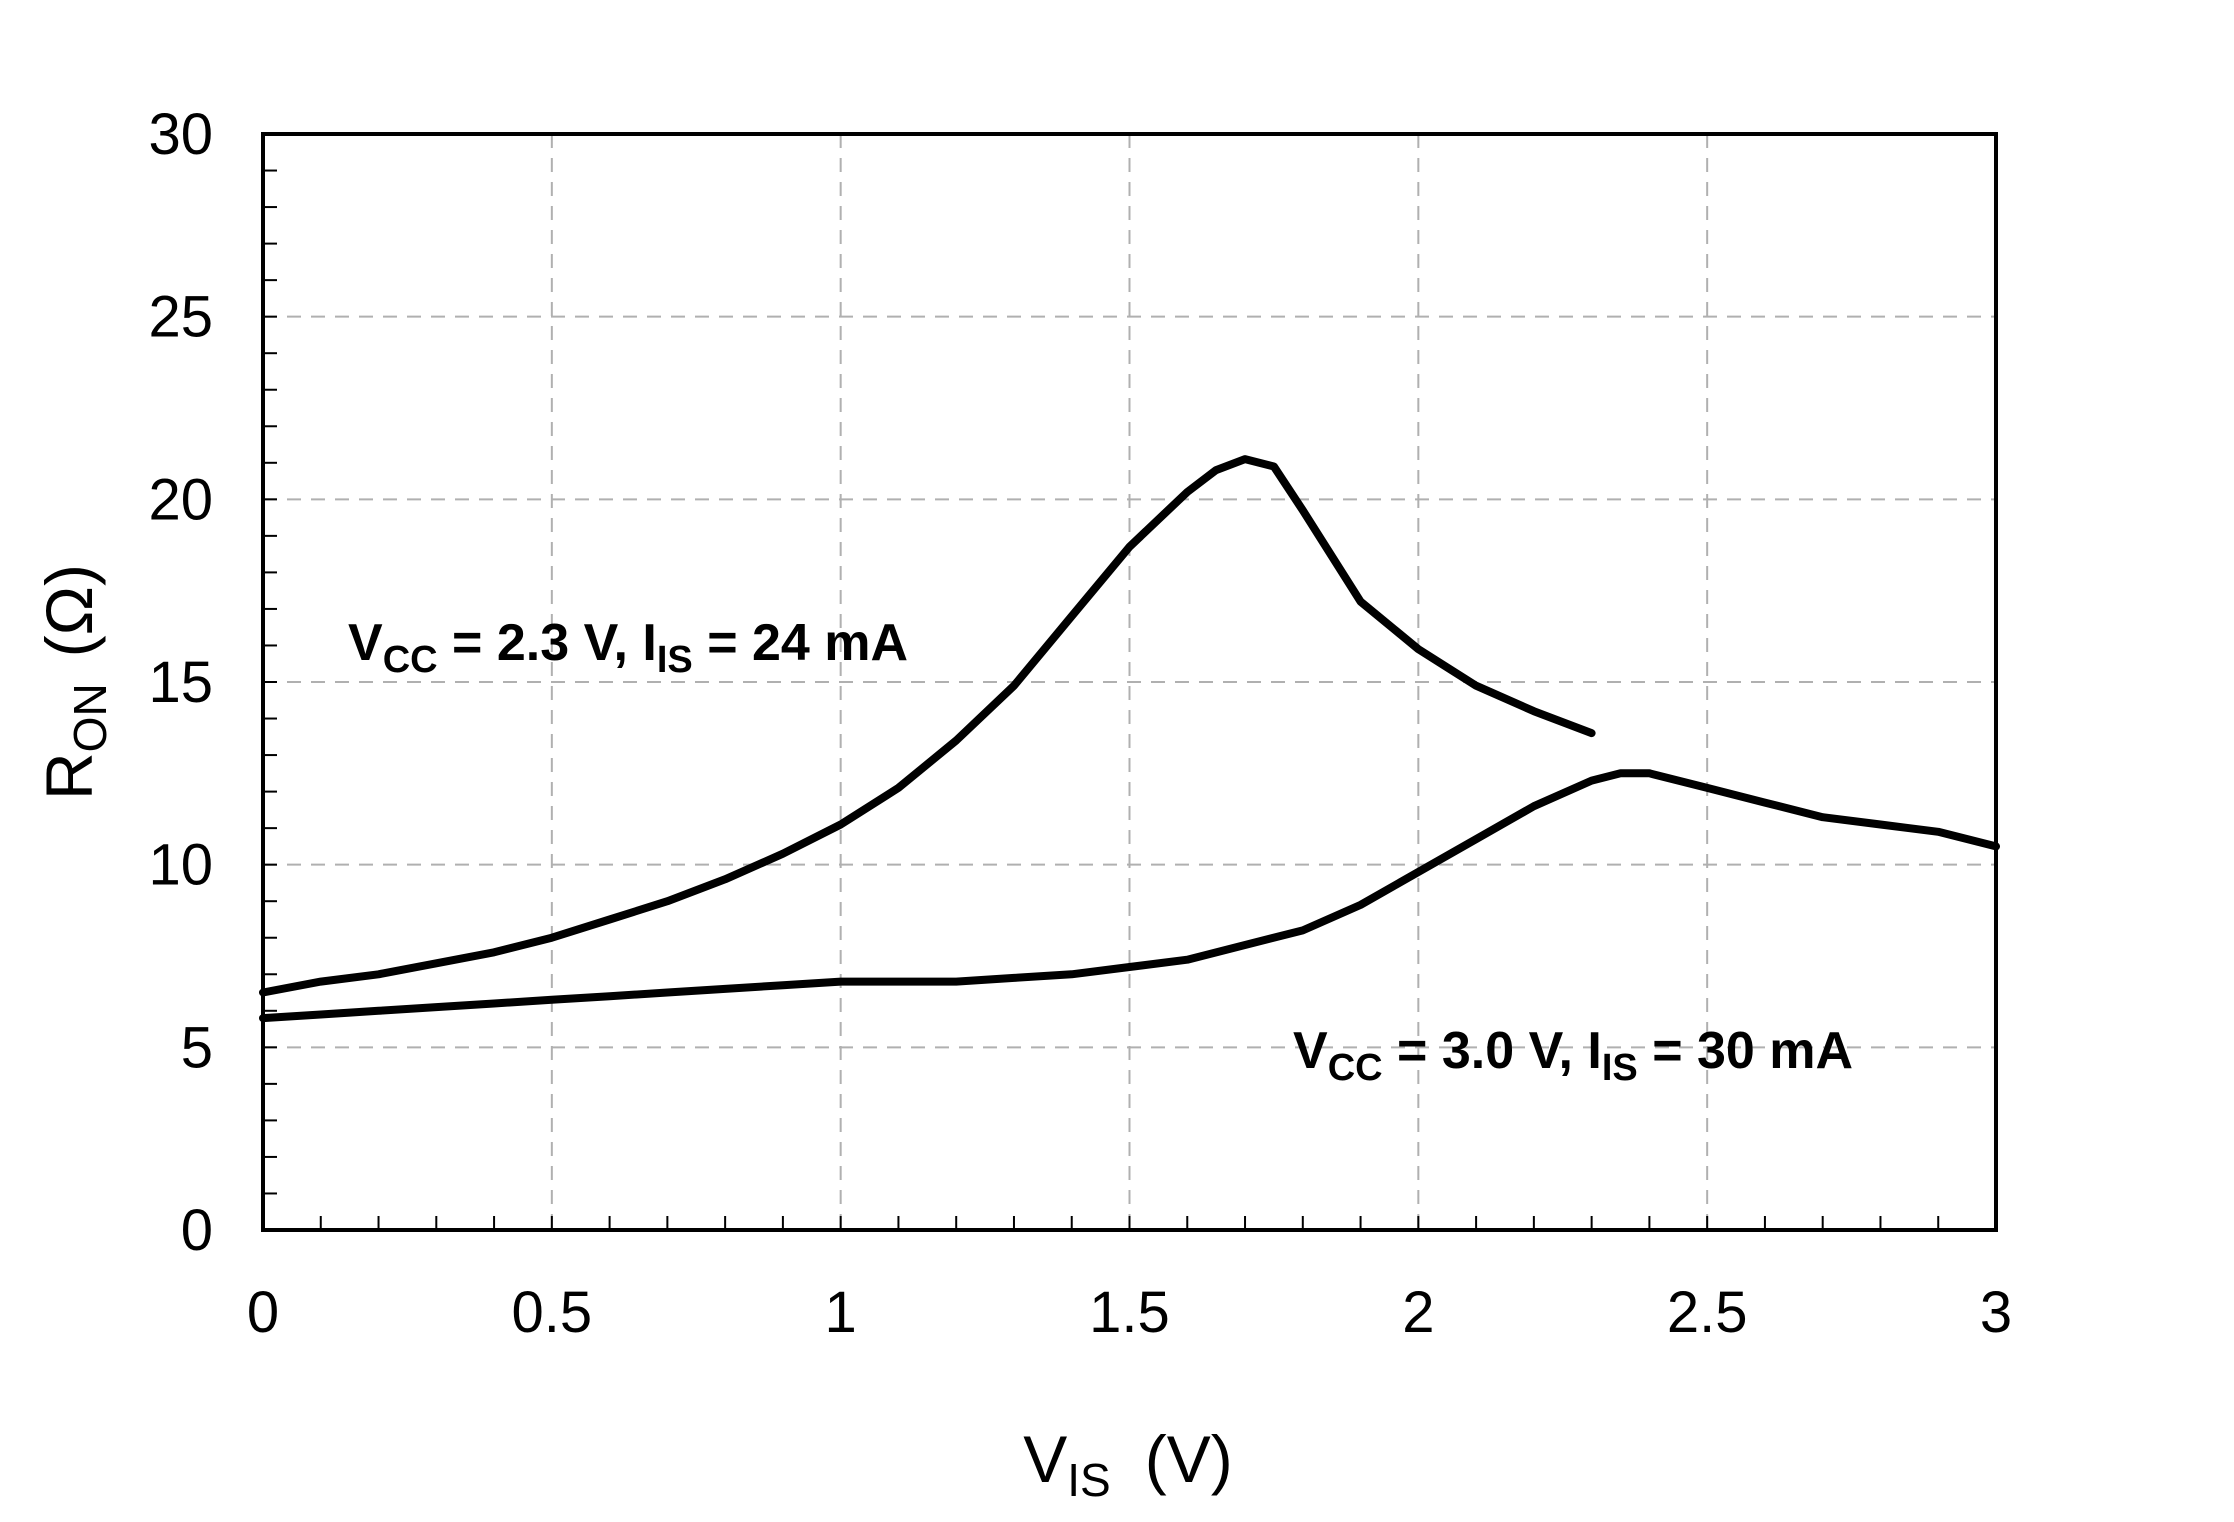 Image resolution: width=2234 pixels, height=1522 pixels. What do you see at coordinates (552, 1312) in the screenshot?
I see `x-tick-label: 0.5` at bounding box center [552, 1312].